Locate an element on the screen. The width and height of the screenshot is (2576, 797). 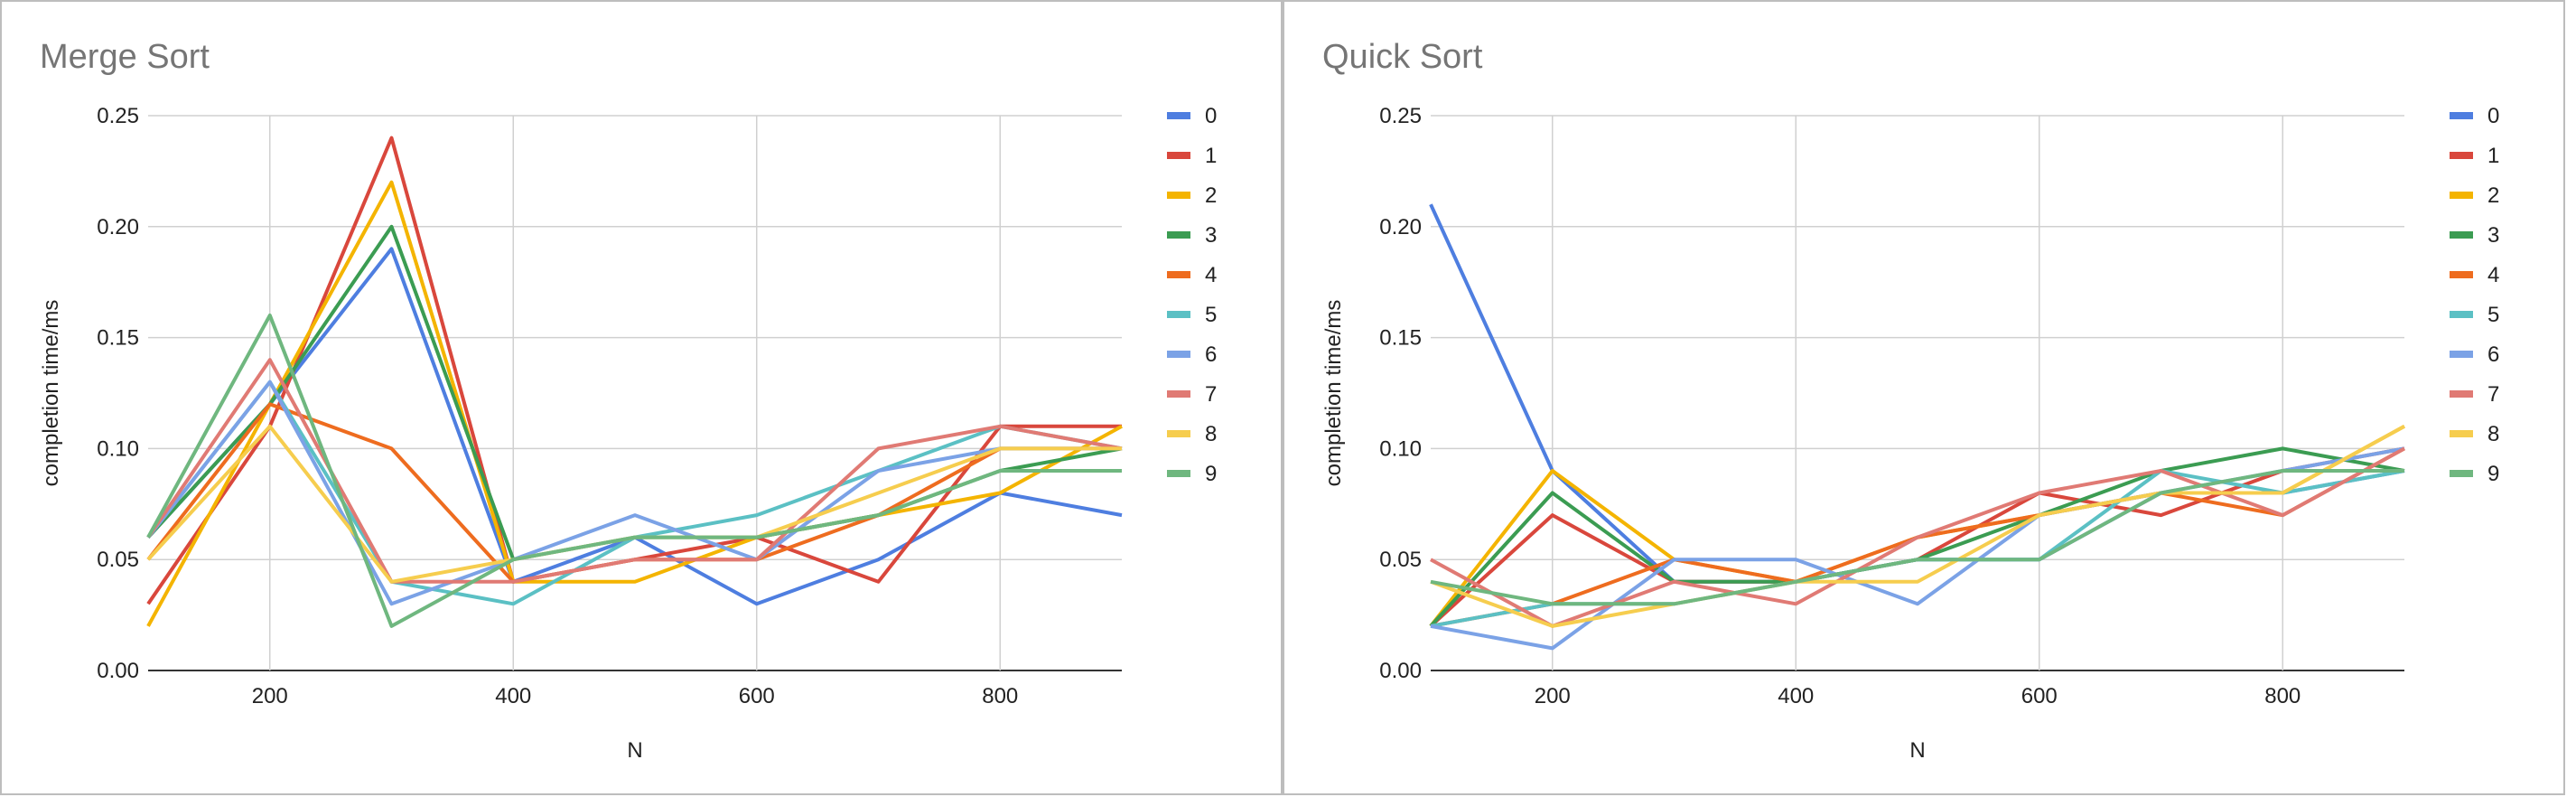
chart-title: Merge Sort is located at coordinates (125, 57).